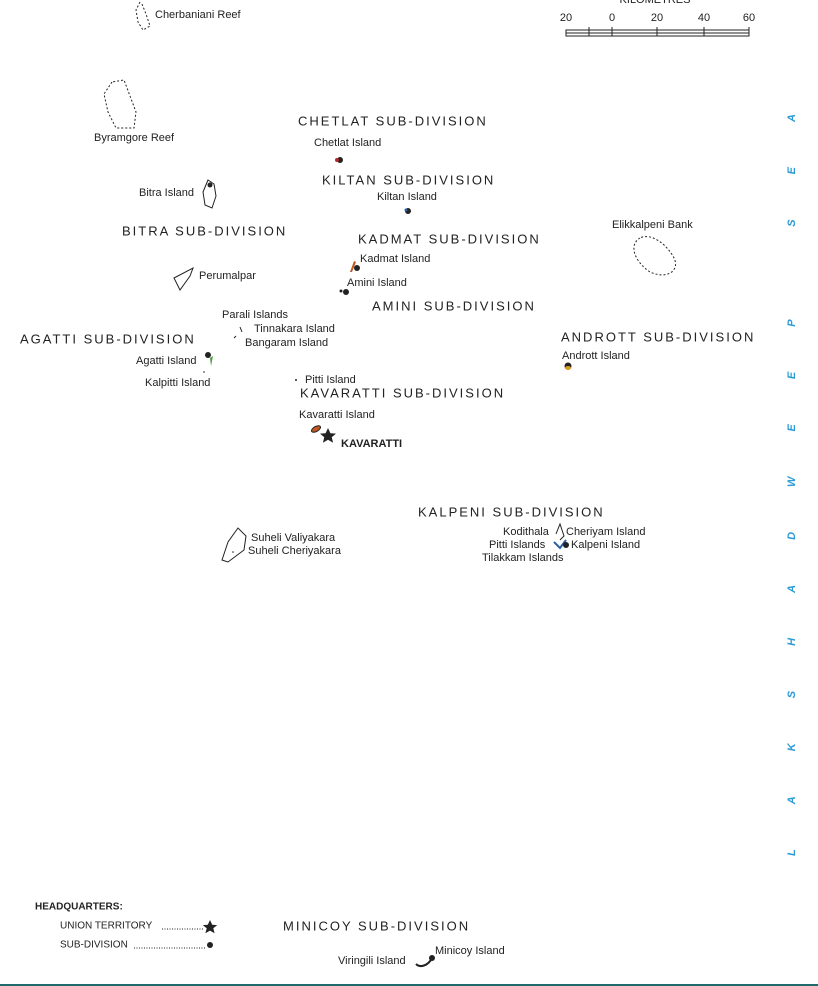  What do you see at coordinates (337, 415) in the screenshot?
I see `place-label: Kavaratti Island` at bounding box center [337, 415].